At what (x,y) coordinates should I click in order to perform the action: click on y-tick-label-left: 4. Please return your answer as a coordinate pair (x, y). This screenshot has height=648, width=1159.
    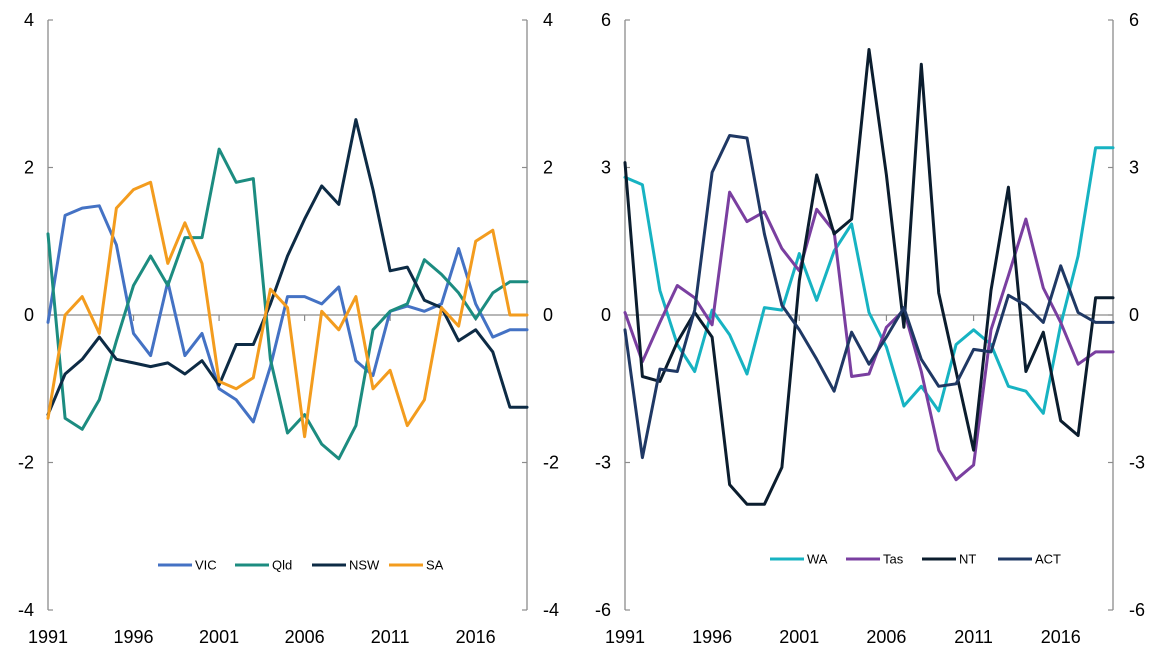
    Looking at the image, I should click on (29, 20).